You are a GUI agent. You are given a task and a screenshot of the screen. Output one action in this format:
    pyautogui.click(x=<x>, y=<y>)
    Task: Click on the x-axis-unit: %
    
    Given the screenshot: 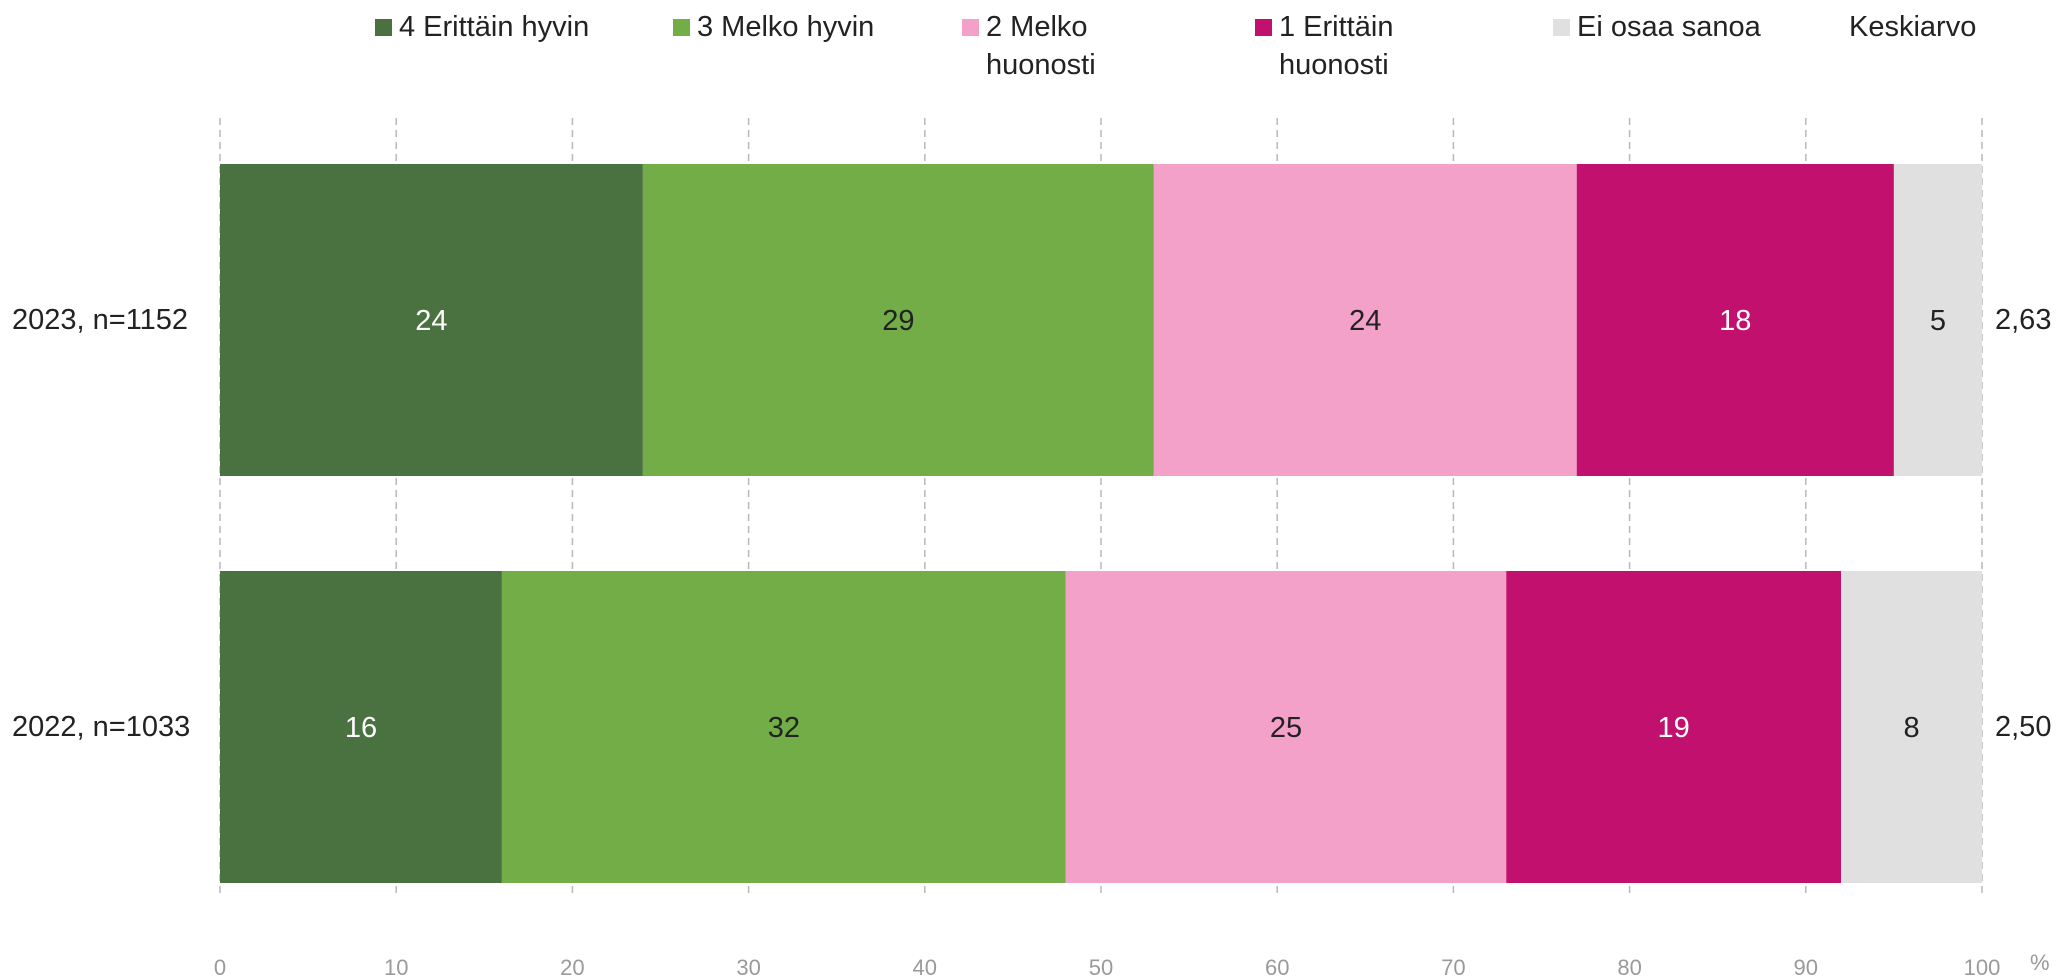 What is the action you would take?
    pyautogui.click(x=2040, y=962)
    